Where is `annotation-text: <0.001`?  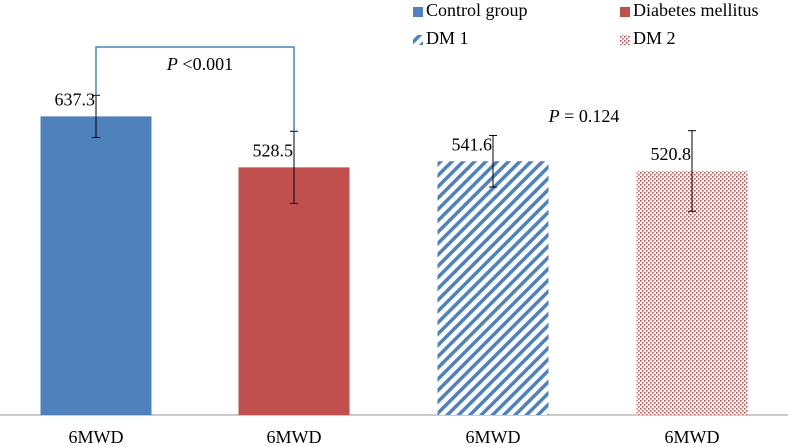
annotation-text: <0.001 is located at coordinates (205, 64).